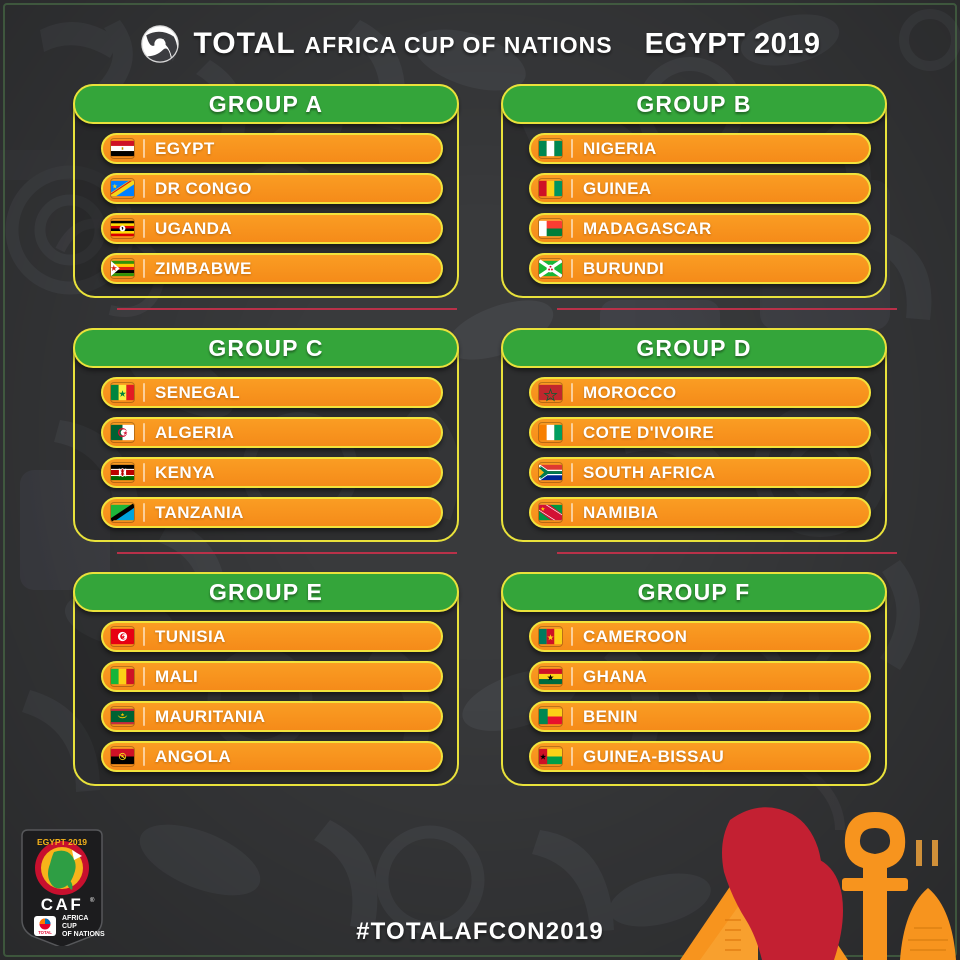 This screenshot has width=960, height=960. What do you see at coordinates (75, 918) in the screenshot?
I see `caf-subtitle-line1: AFRICA` at bounding box center [75, 918].